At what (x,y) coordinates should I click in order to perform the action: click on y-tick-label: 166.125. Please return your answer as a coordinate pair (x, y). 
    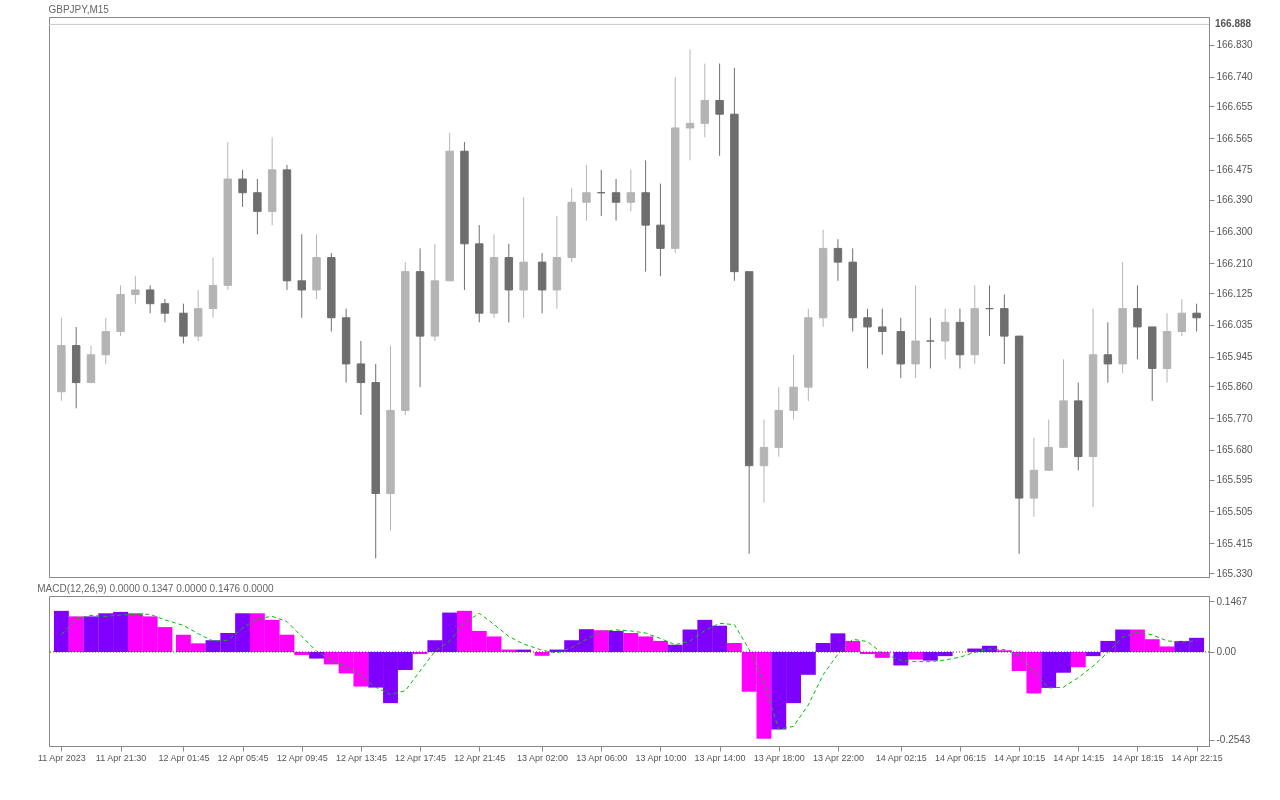
    Looking at the image, I should click on (1235, 293).